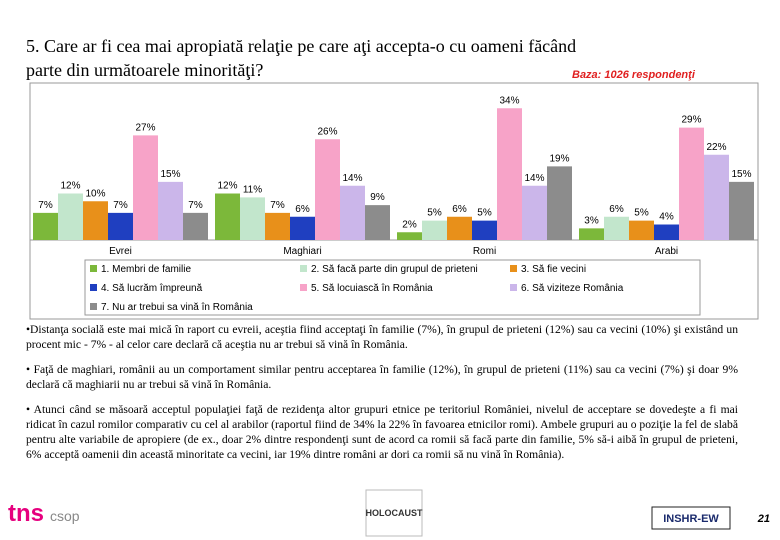 This screenshot has height=540, width=780. I want to click on badge: INSHR-EW, so click(691, 519).